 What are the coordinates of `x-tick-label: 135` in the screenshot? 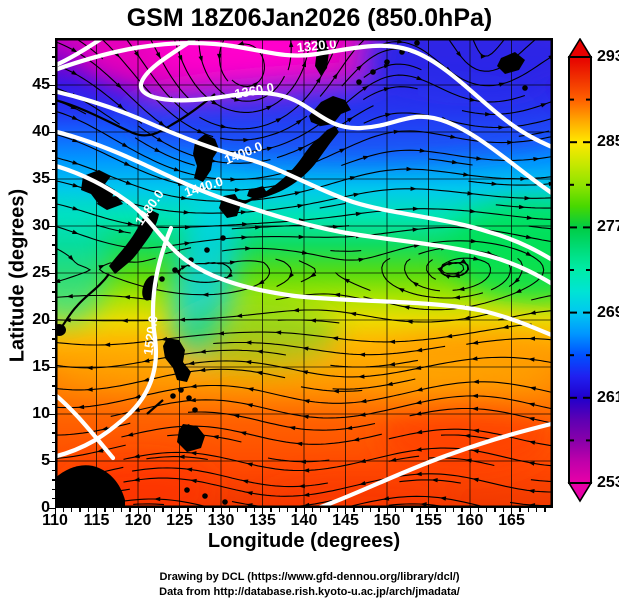 It's located at (262, 520).